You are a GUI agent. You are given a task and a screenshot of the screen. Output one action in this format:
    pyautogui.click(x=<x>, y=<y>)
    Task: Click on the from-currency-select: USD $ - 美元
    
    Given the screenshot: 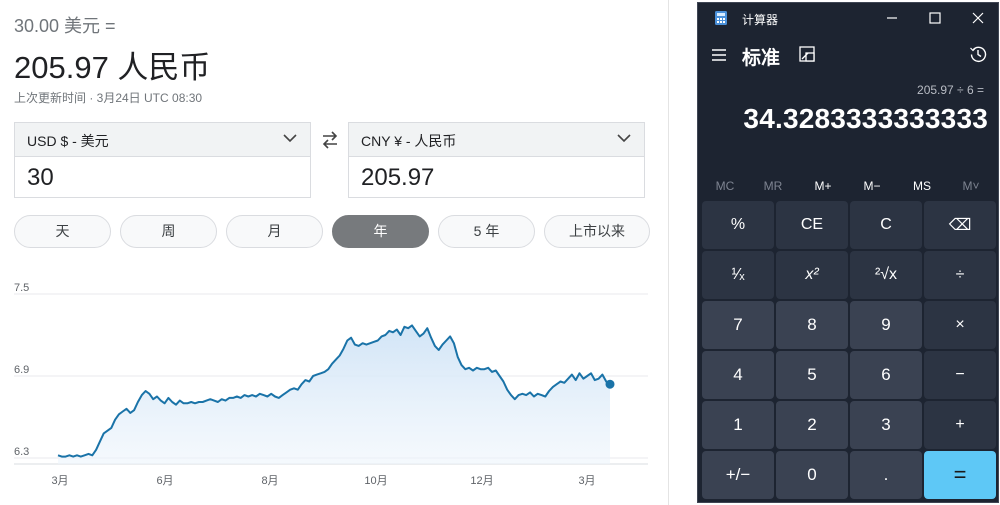 What is the action you would take?
    pyautogui.click(x=162, y=140)
    